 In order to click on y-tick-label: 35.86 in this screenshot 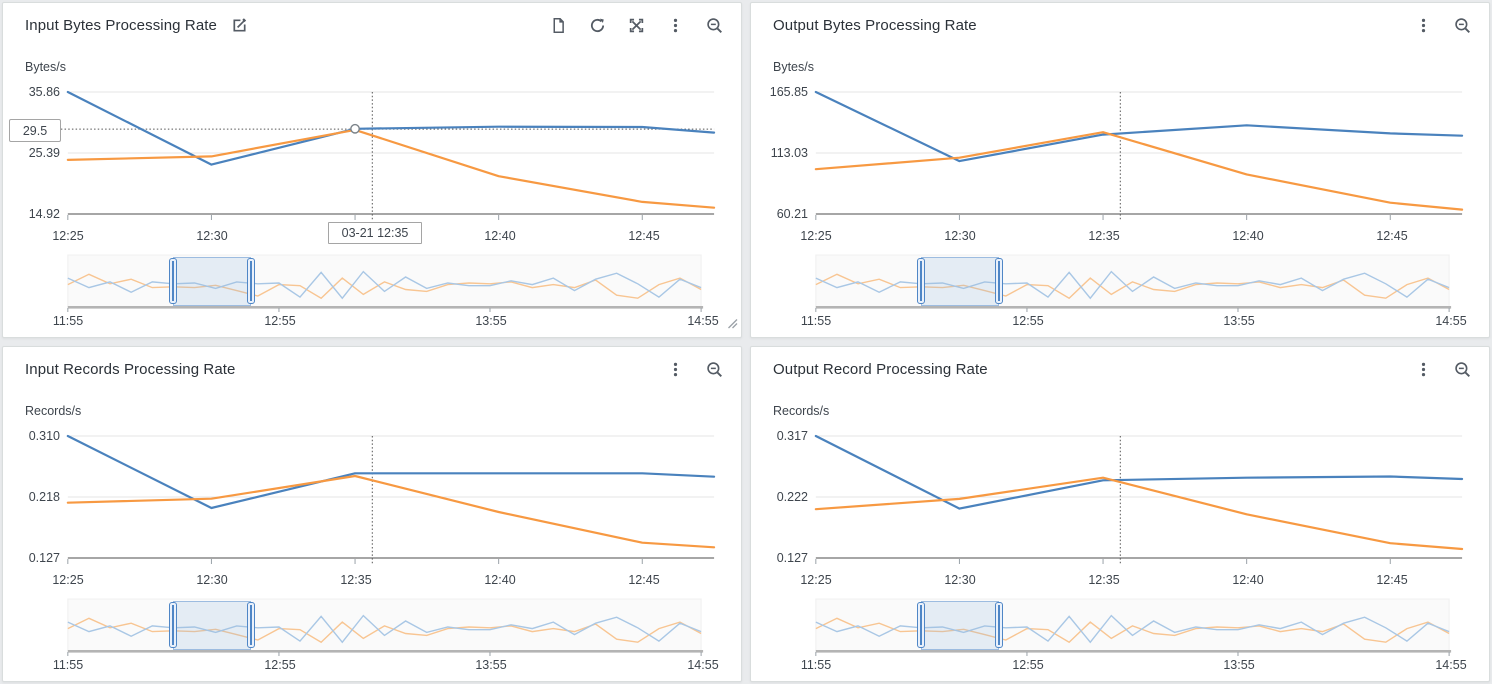, I will do `click(44, 92)`.